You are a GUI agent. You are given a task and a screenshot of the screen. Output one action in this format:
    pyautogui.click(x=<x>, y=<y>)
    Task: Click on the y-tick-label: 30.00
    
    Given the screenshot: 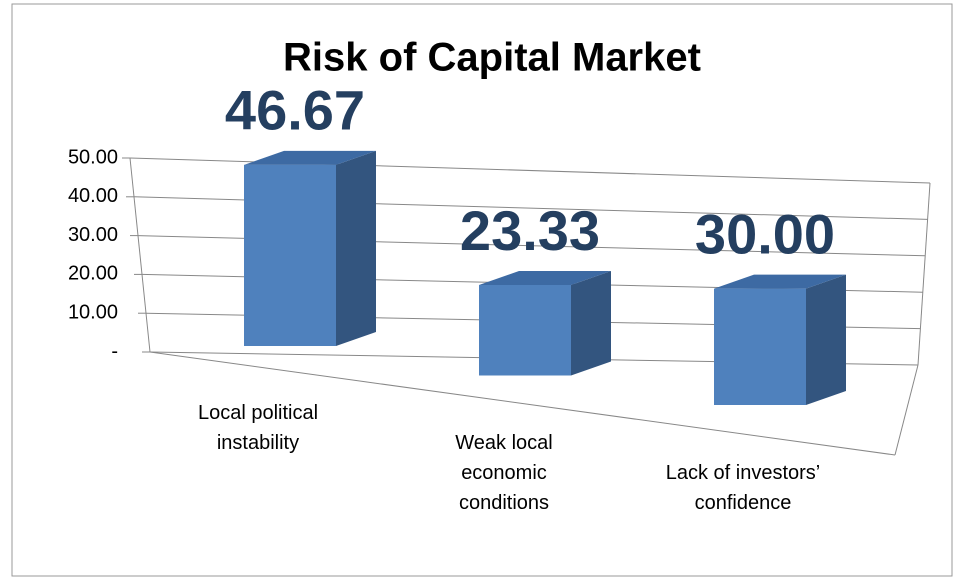 What is the action you would take?
    pyautogui.click(x=93, y=235)
    